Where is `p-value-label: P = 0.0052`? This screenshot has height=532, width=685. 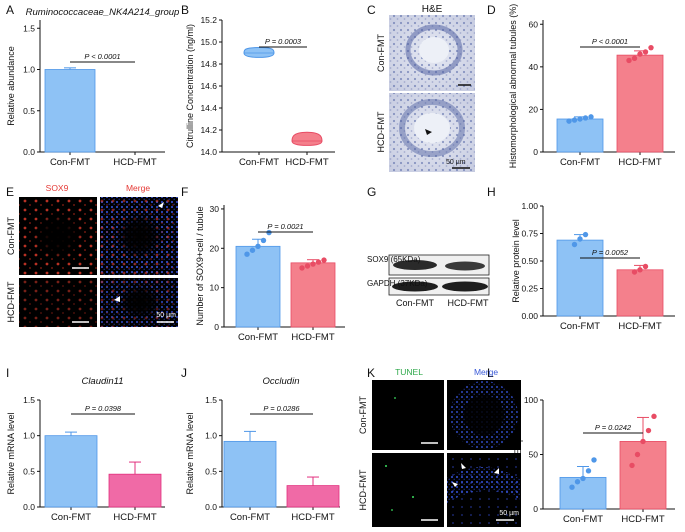 p-value-label: P = 0.0052 is located at coordinates (610, 252).